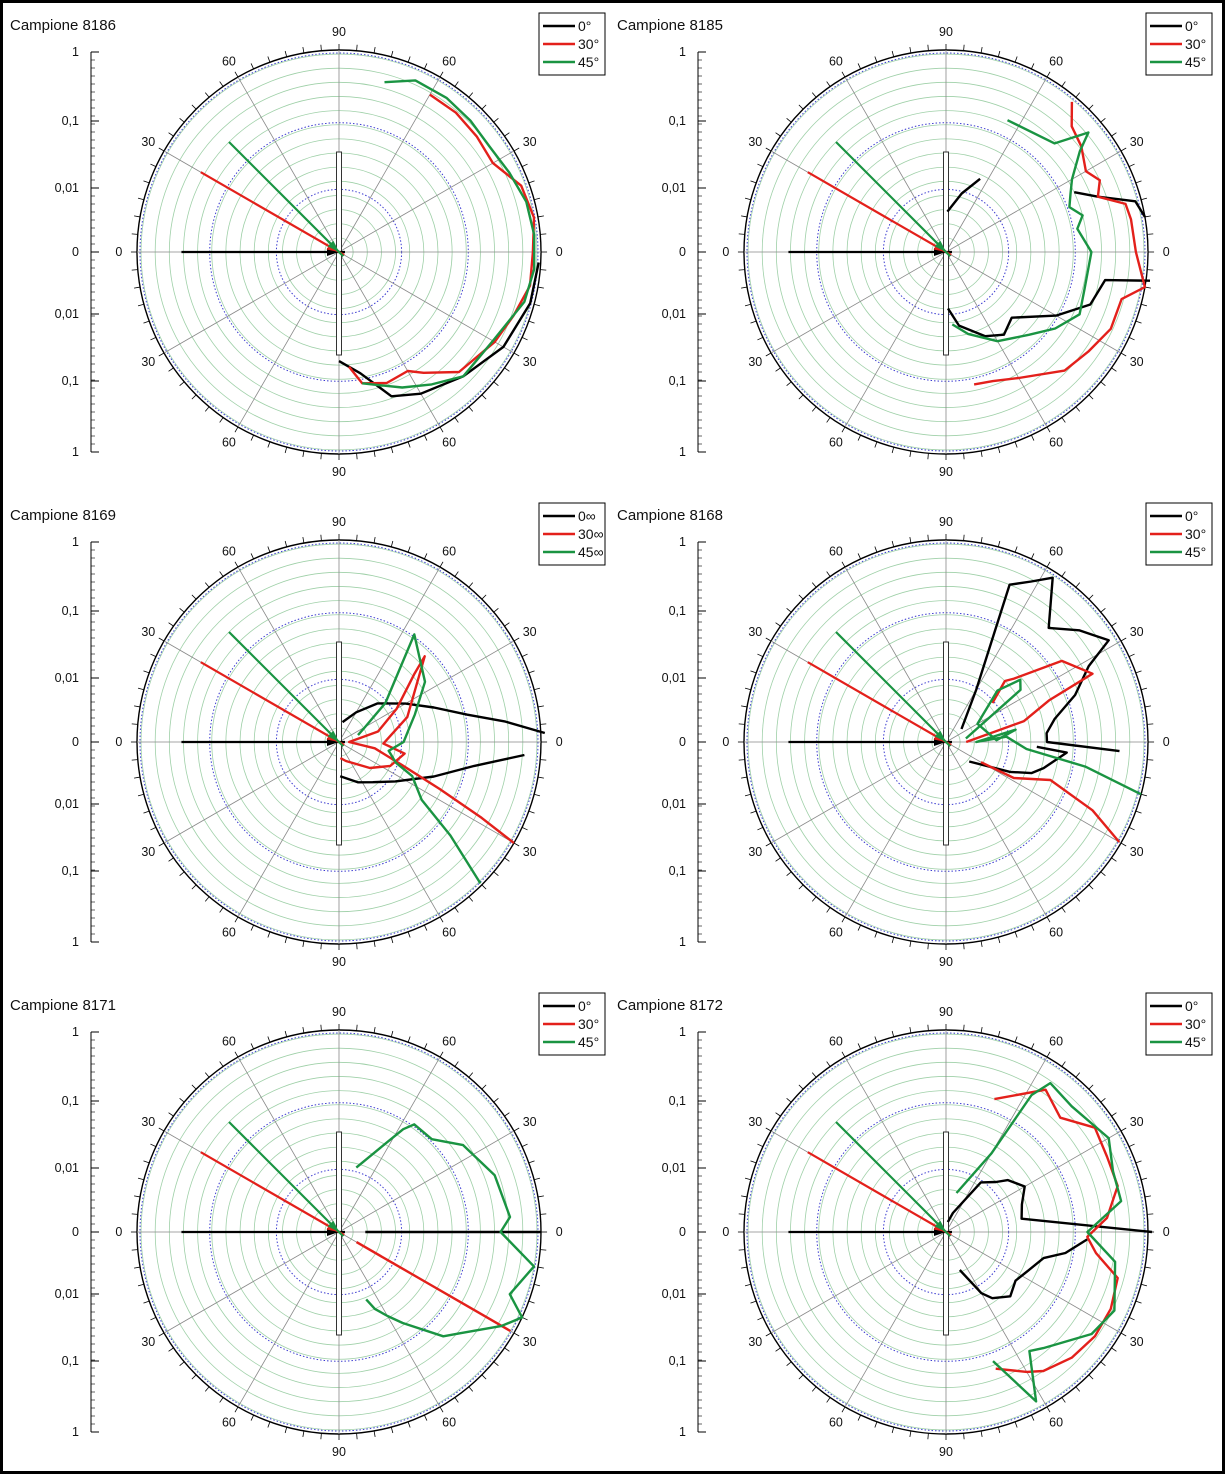  What do you see at coordinates (1191, 26) in the screenshot?
I see `legend-label: 0°` at bounding box center [1191, 26].